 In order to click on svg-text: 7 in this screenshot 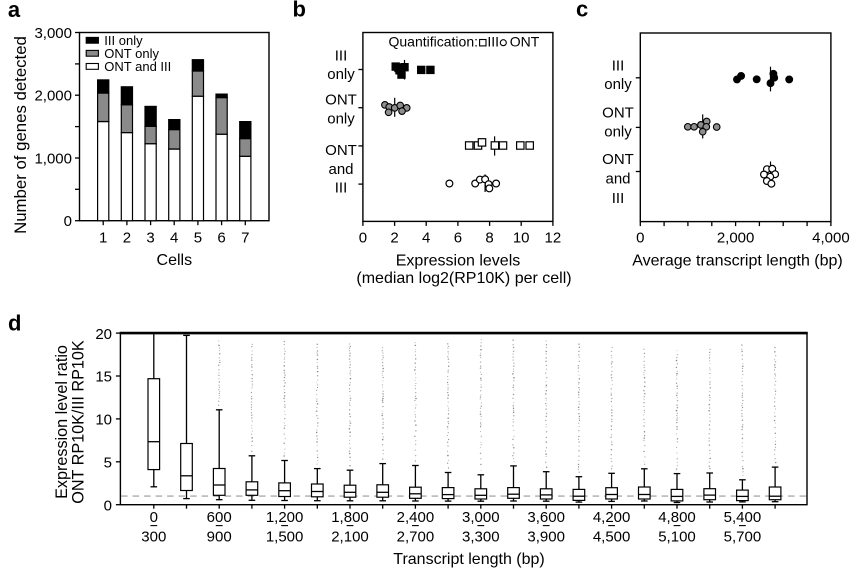, I will do `click(245, 238)`.